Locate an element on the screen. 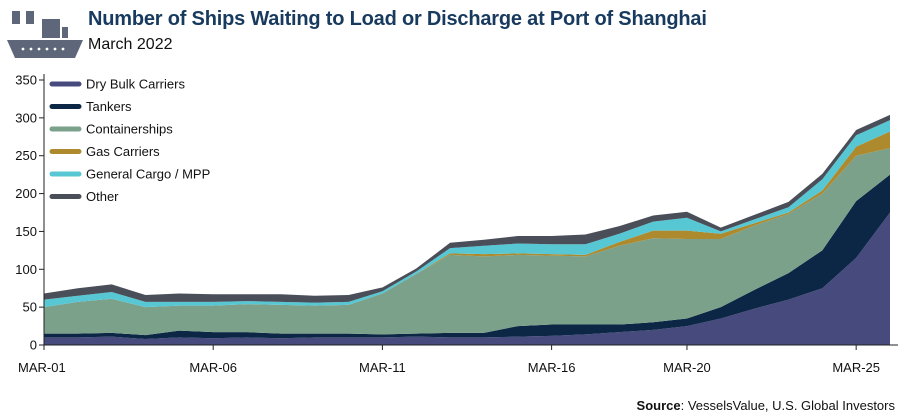 The image size is (901, 419). legend-label-3: Gas Carriers is located at coordinates (123, 151).